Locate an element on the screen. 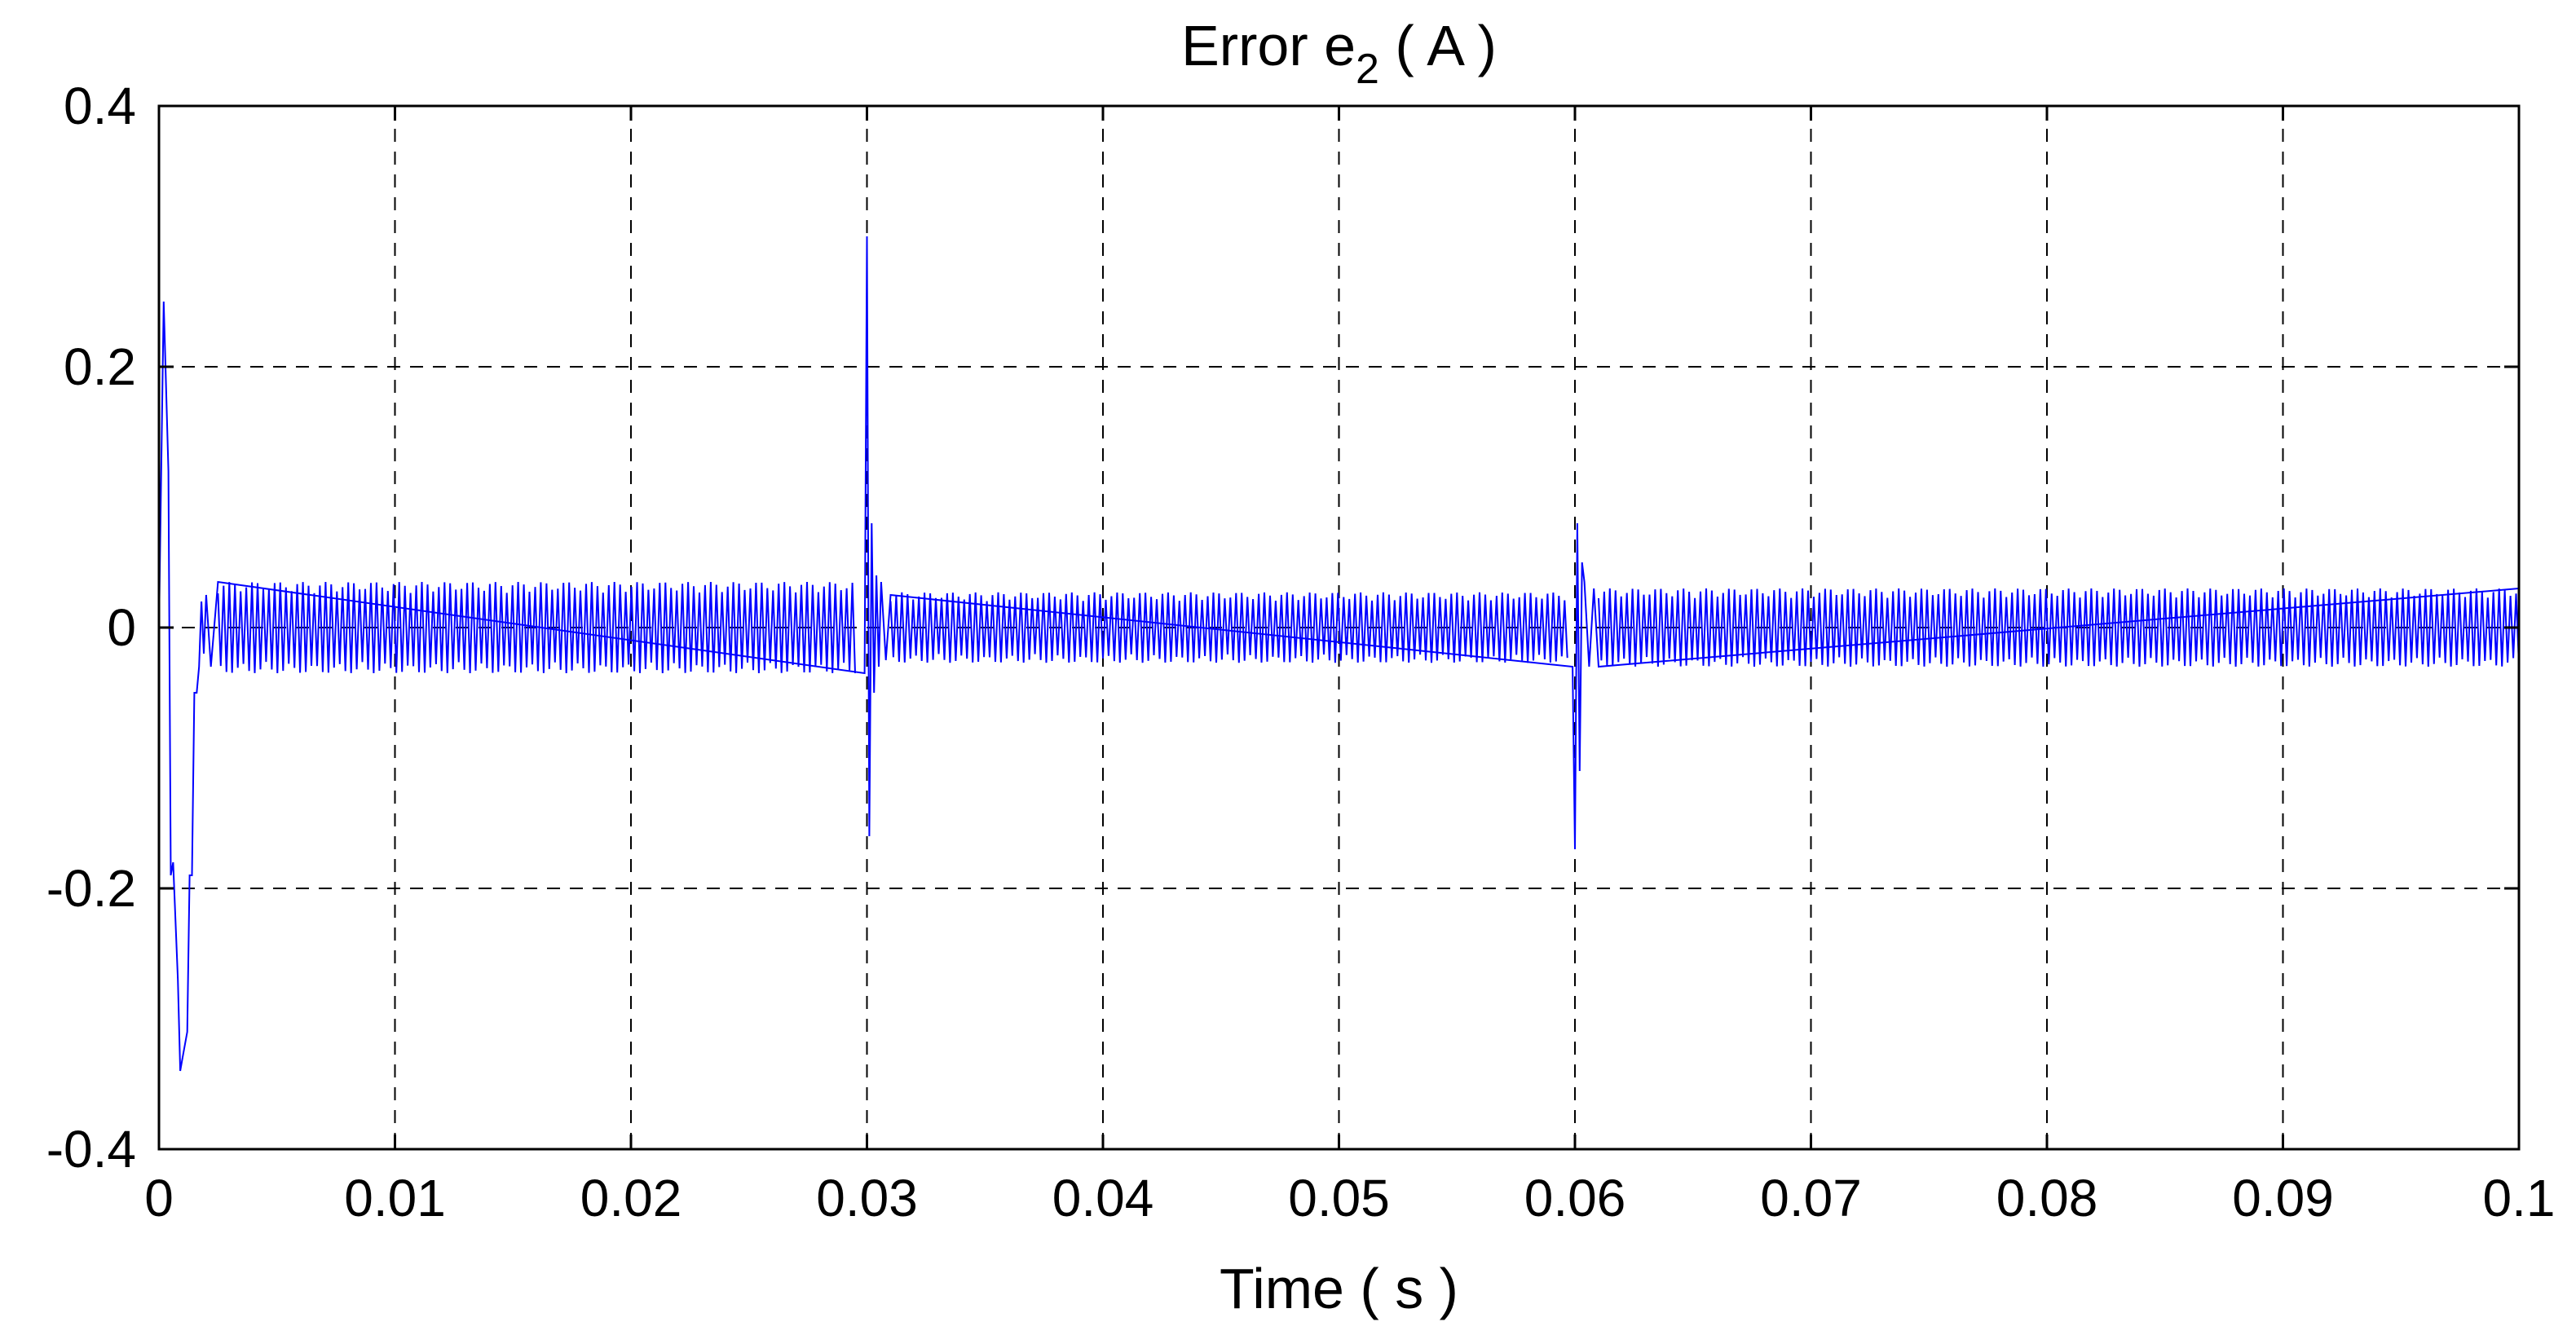 The image size is (2576, 1335). x-tick-label: 0.02 is located at coordinates (631, 1198).